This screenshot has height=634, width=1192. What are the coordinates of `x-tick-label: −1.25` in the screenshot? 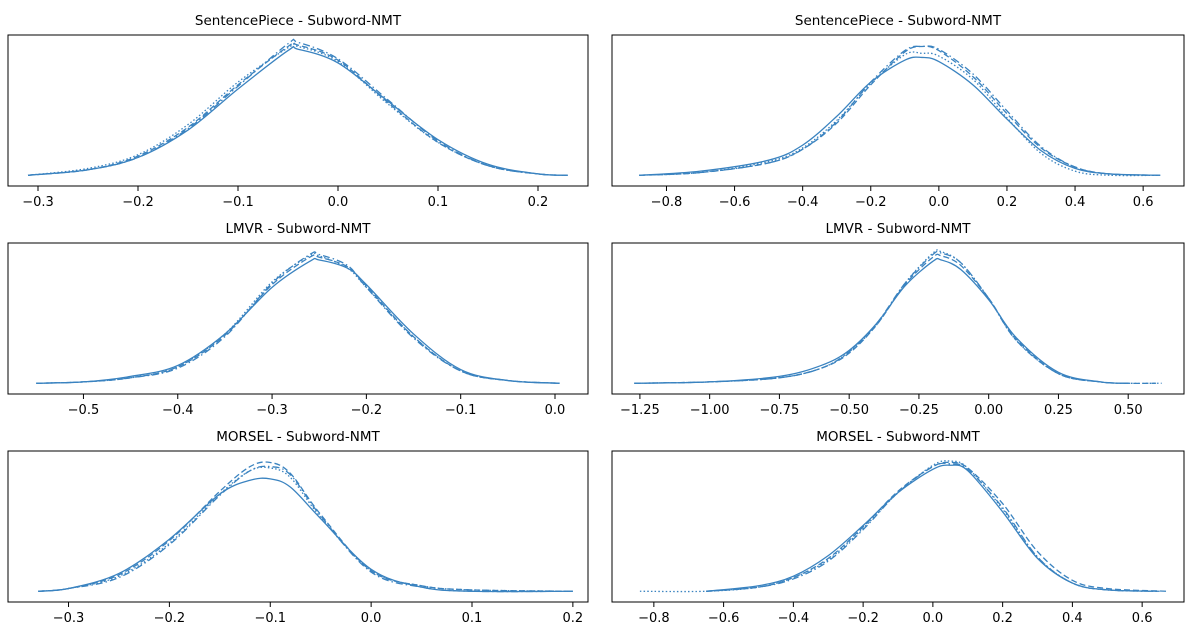 It's located at (640, 410).